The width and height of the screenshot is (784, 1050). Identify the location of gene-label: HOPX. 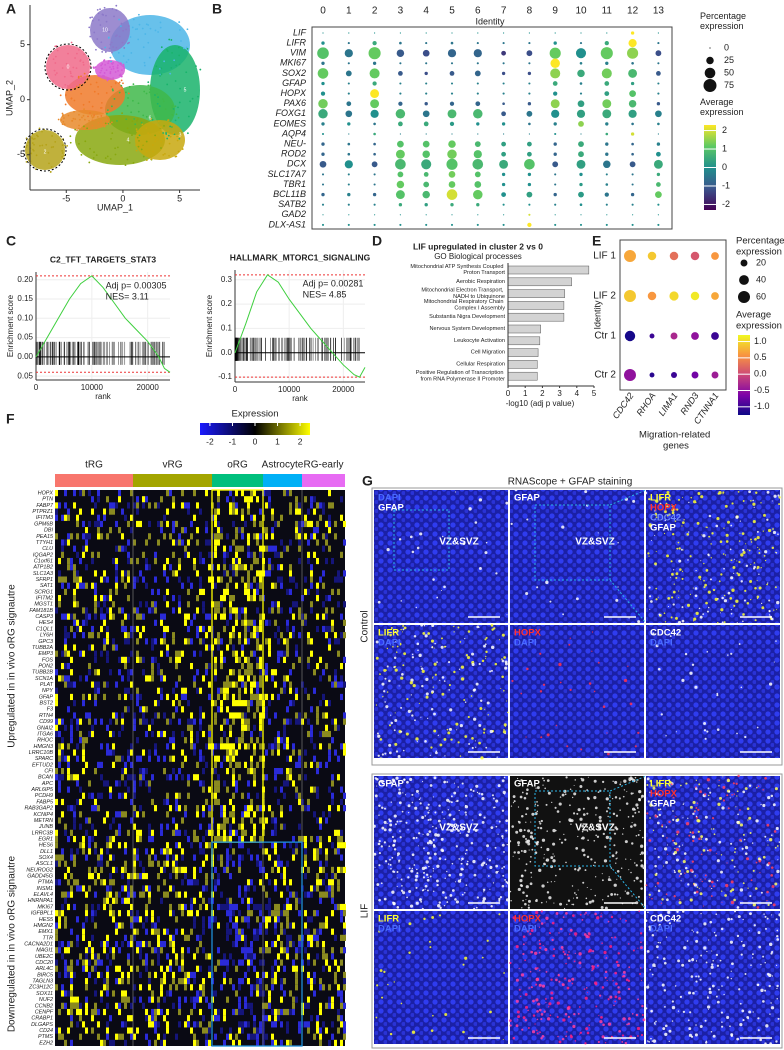
(293, 93).